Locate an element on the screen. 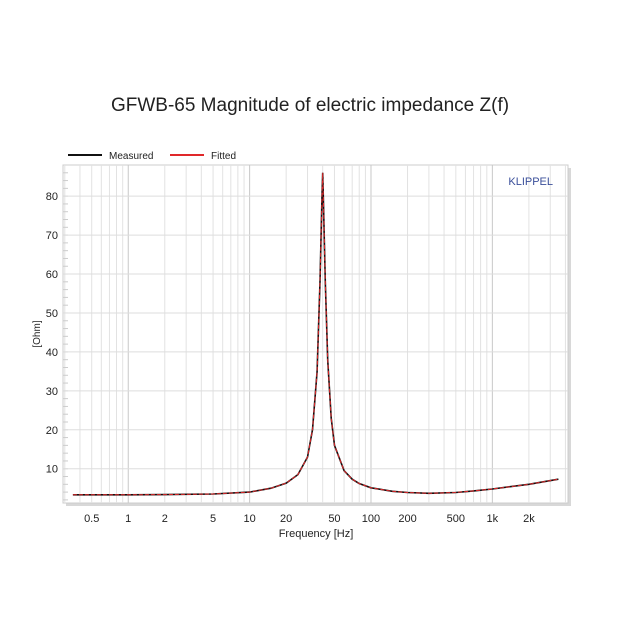 This screenshot has width=620, height=620. y-tick-label: 60 is located at coordinates (52, 275).